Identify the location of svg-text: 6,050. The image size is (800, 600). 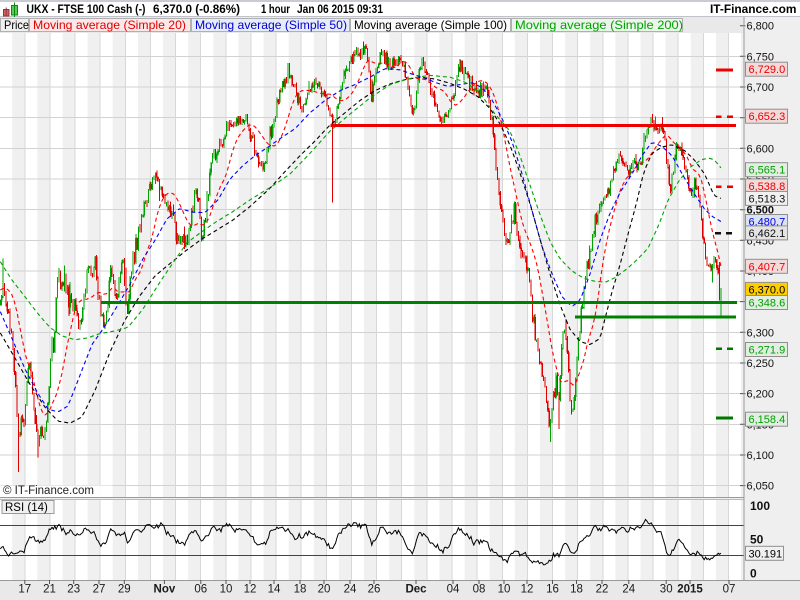
(761, 487).